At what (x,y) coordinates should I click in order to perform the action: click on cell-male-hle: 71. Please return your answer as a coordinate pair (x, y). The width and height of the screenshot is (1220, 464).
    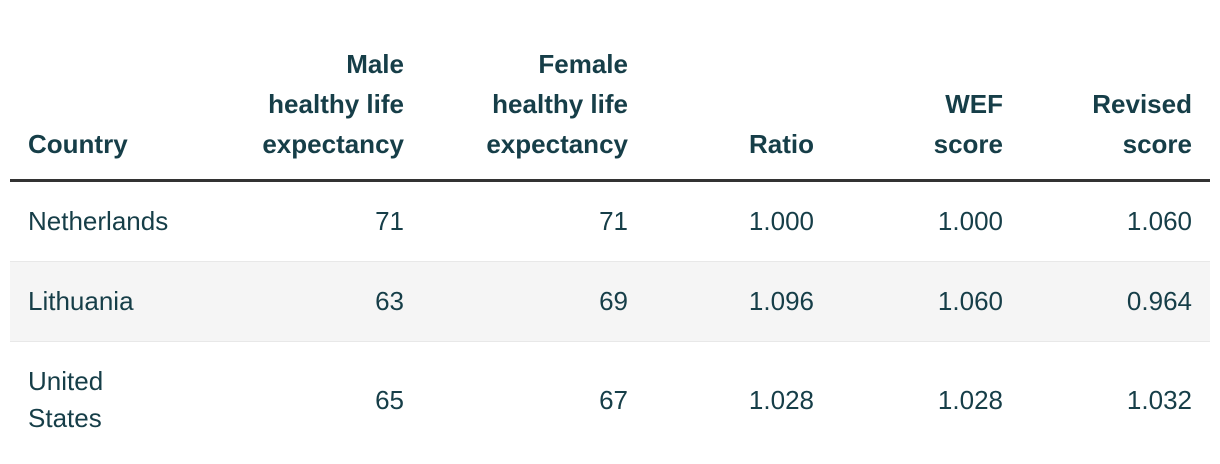
    Looking at the image, I should click on (389, 221).